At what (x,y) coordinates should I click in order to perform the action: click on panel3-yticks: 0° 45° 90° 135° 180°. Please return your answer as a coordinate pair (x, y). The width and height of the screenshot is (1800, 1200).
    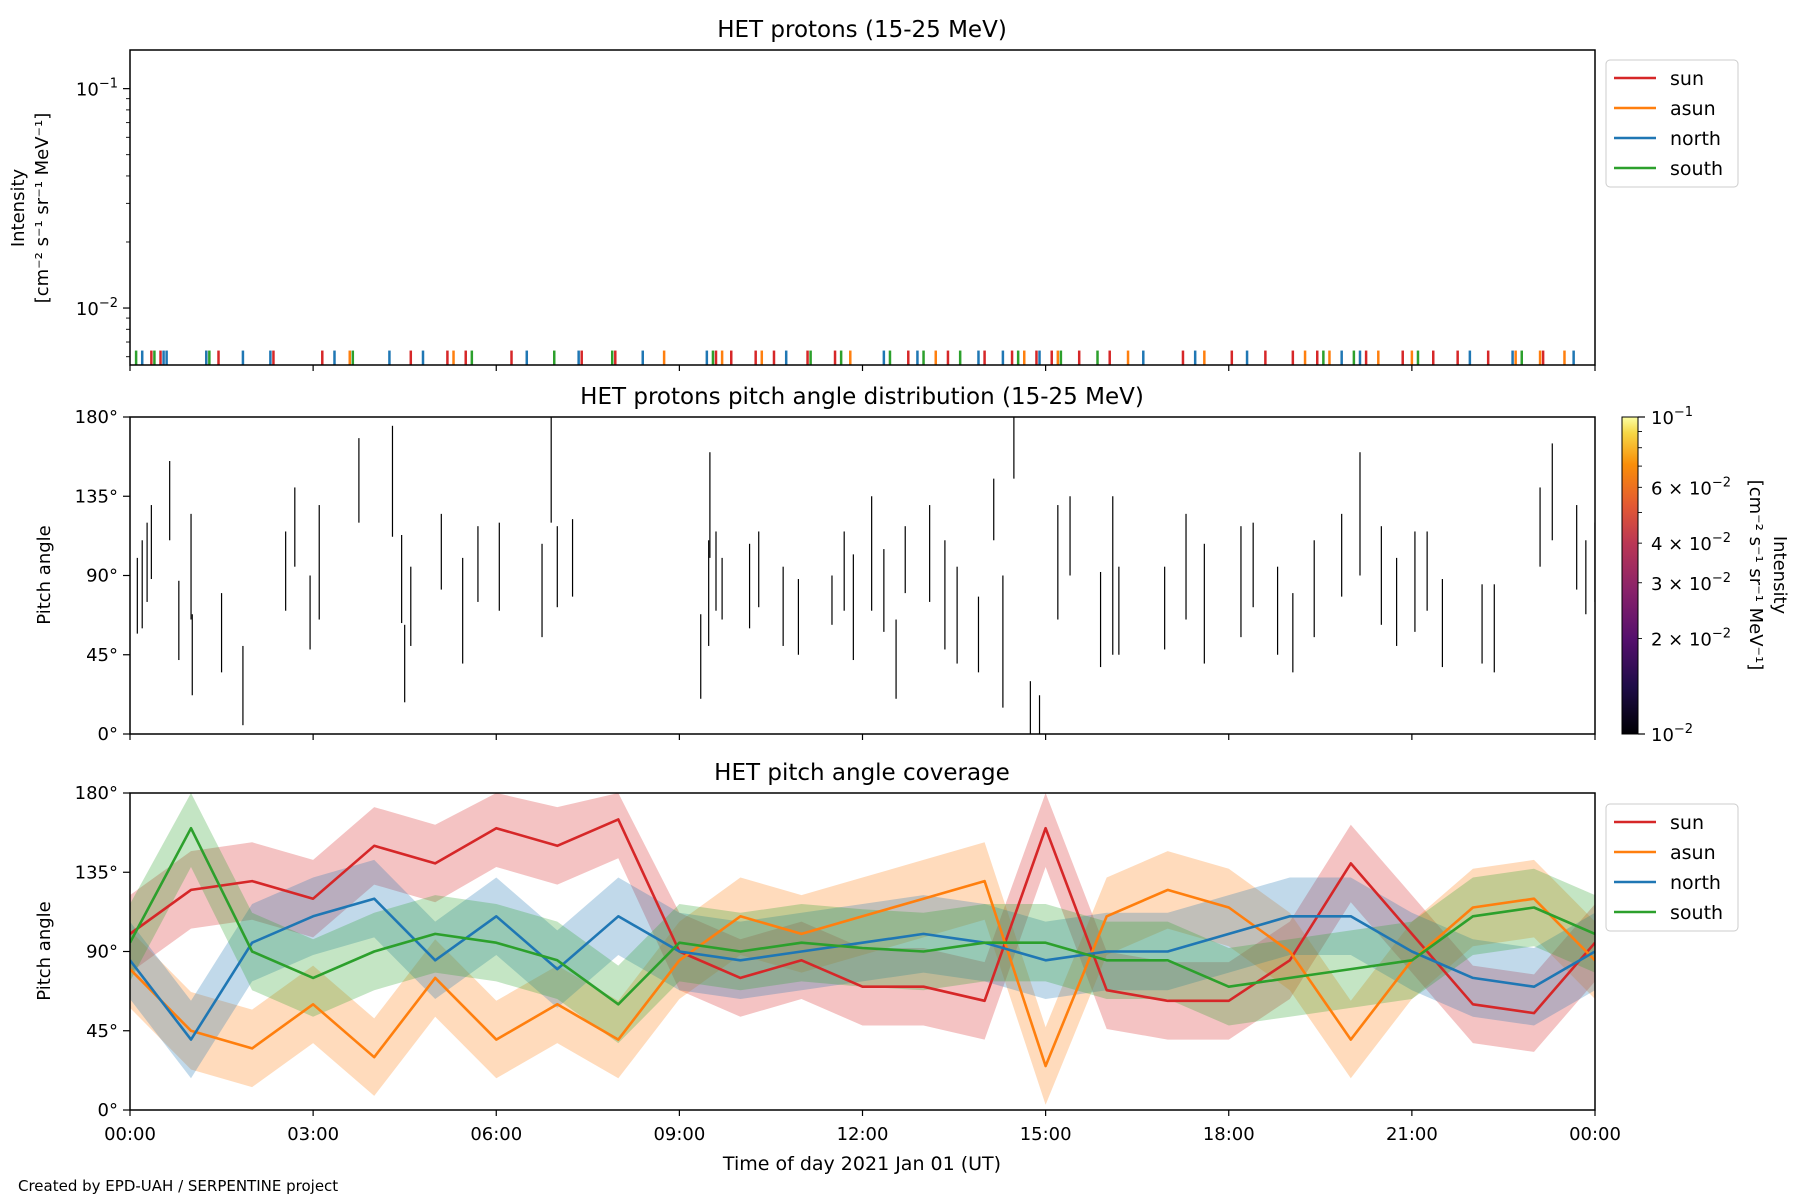
    Looking at the image, I should click on (102, 952).